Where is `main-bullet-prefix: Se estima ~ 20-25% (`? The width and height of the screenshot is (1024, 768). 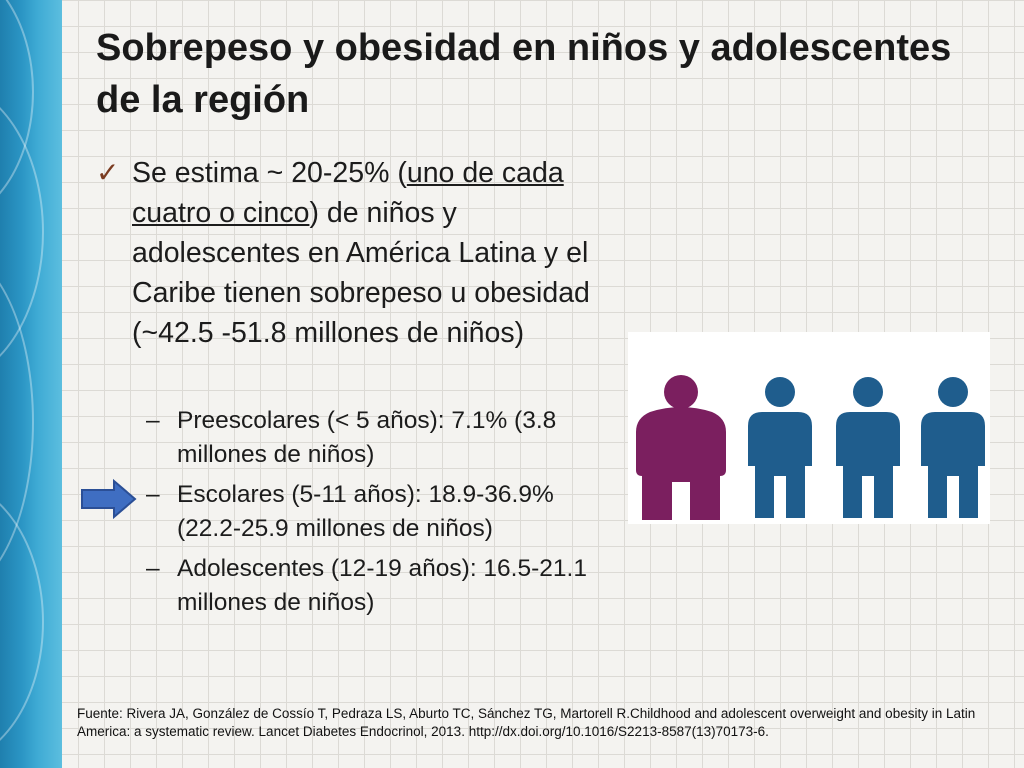 main-bullet-prefix: Se estima ~ 20-25% ( is located at coordinates (269, 173).